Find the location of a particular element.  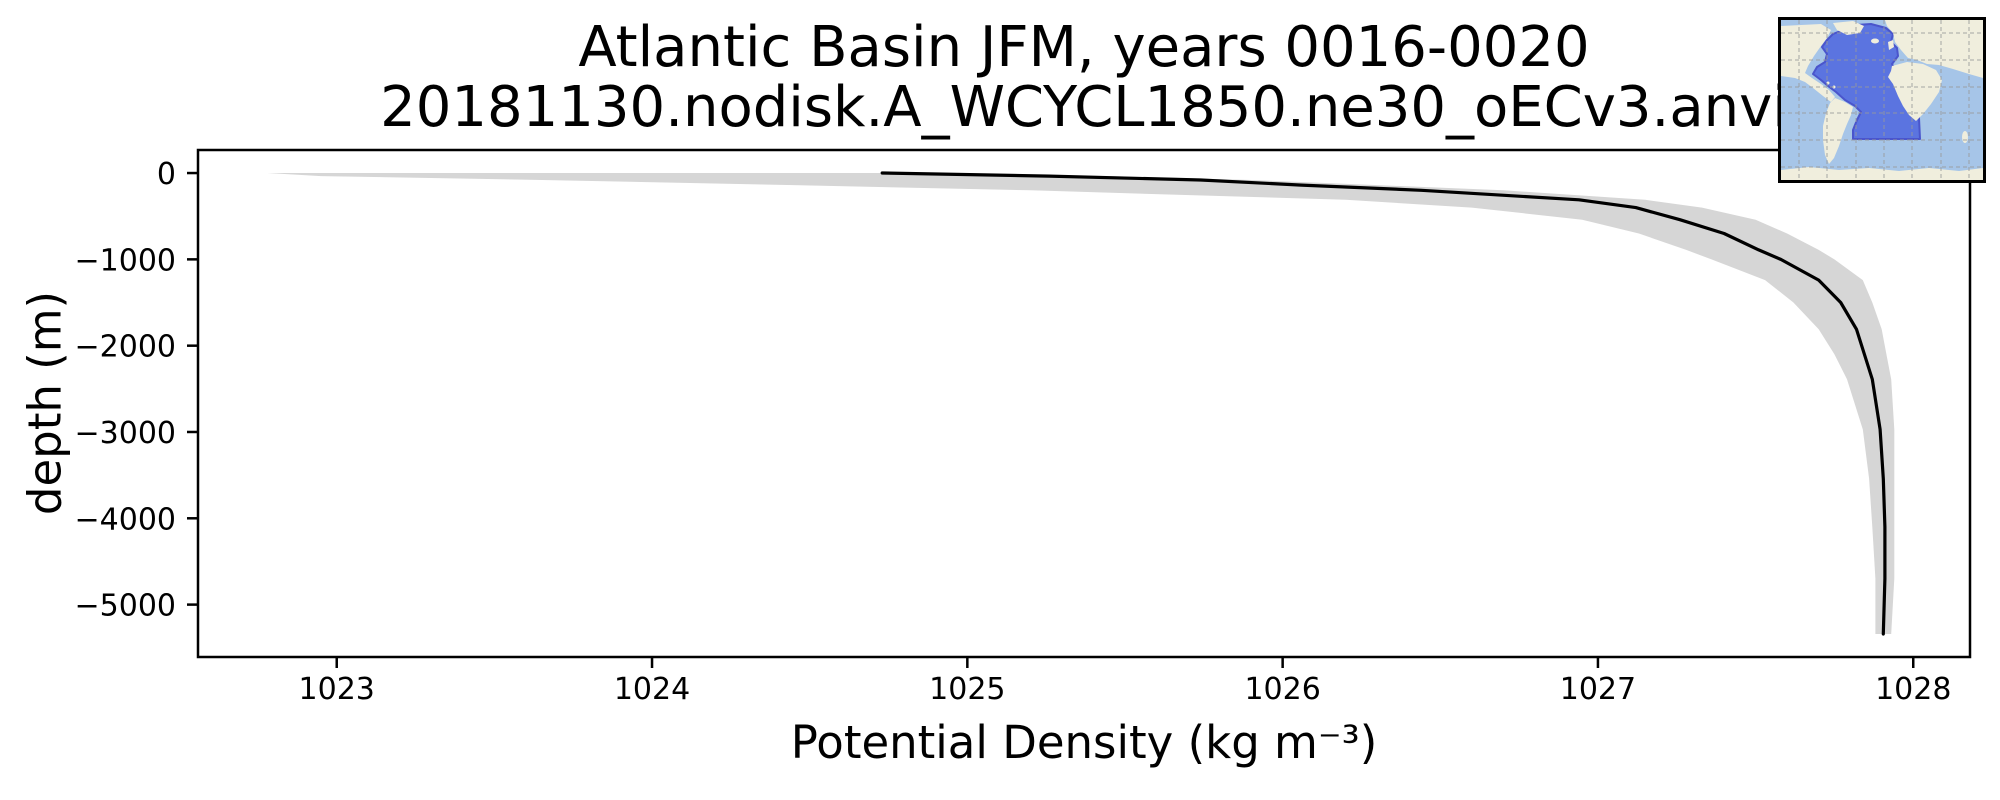

map-africa is located at coordinates (1915, 91).